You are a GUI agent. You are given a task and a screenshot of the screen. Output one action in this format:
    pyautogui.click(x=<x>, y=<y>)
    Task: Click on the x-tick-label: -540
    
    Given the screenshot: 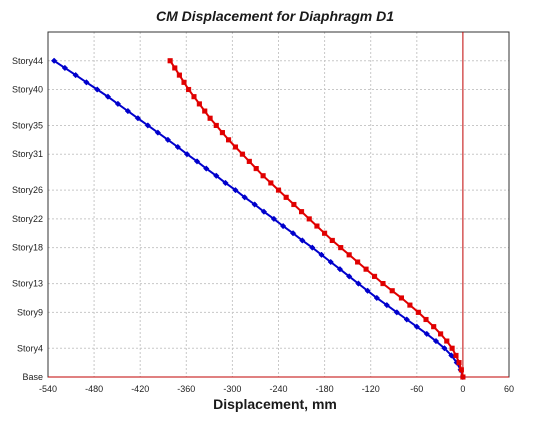 What is the action you would take?
    pyautogui.click(x=48, y=389)
    